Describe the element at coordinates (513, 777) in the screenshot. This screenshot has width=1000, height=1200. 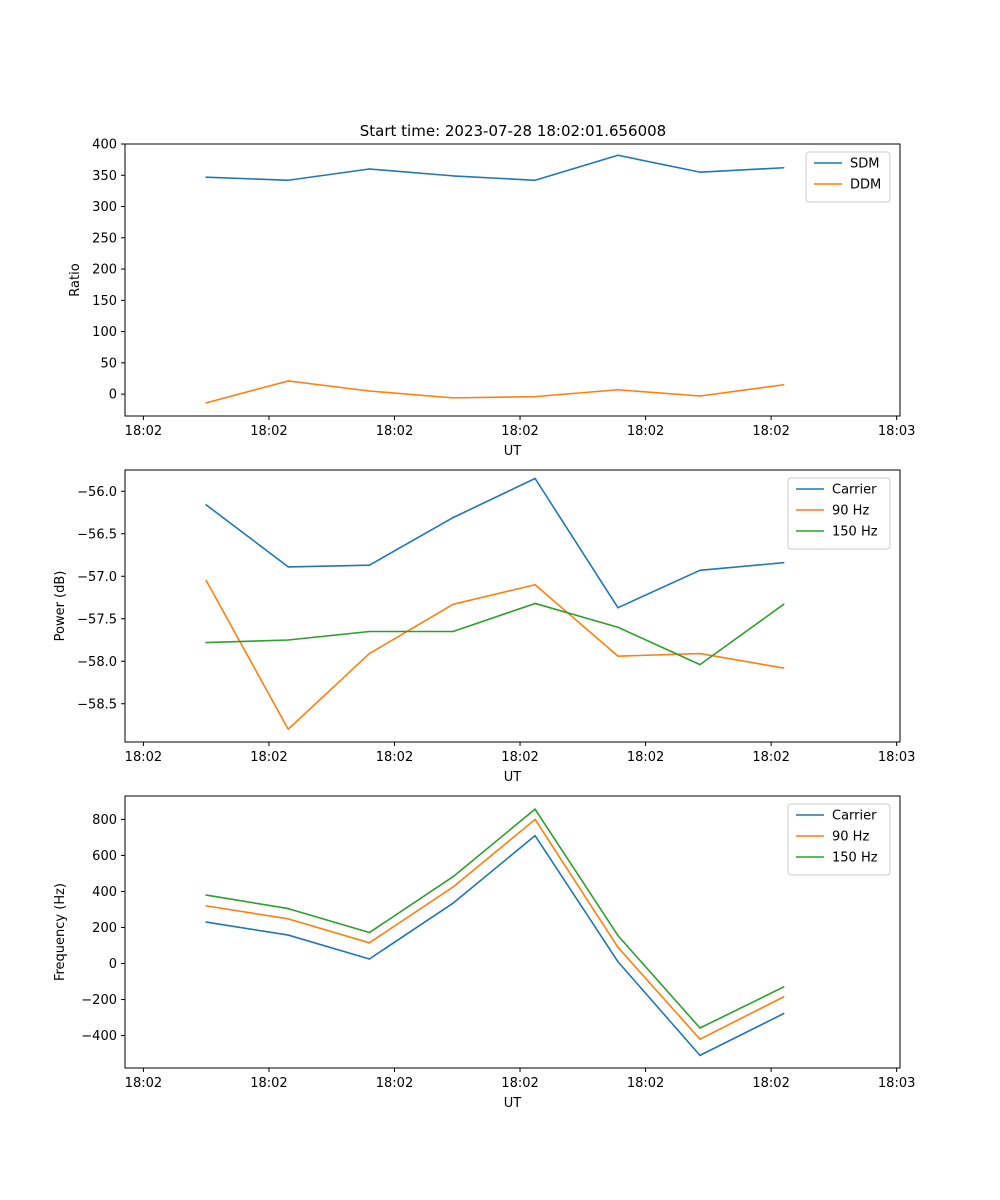
I see `power-x-axis-label: UT` at that location.